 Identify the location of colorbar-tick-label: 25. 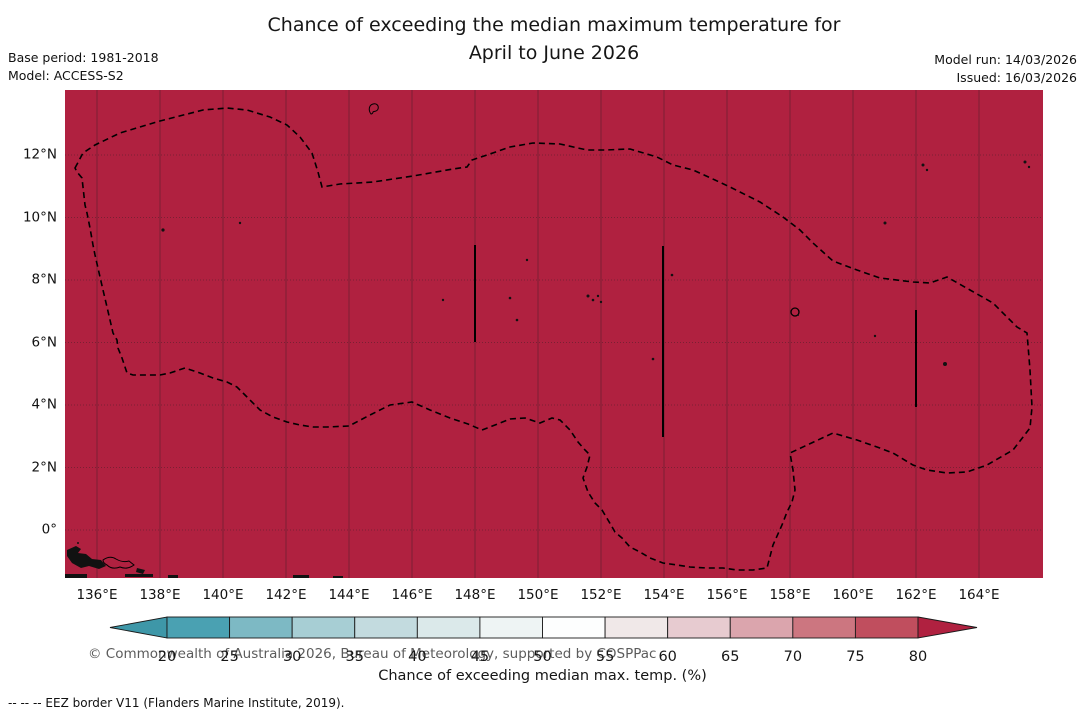
(229, 657).